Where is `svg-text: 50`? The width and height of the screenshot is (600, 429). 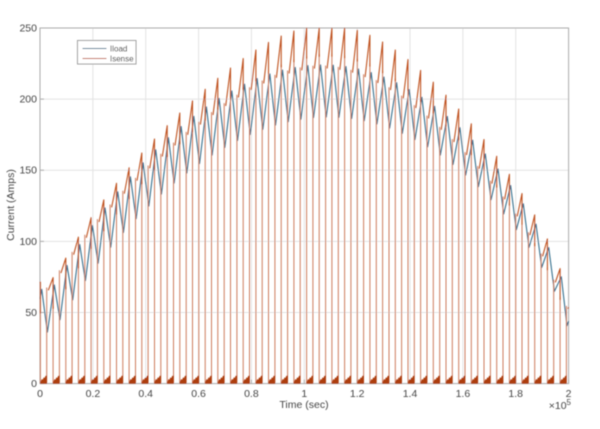
svg-text: 50 is located at coordinates (31, 313).